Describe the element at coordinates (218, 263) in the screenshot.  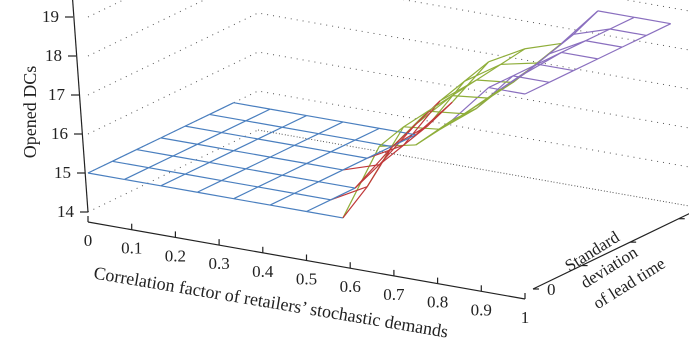
I see `x-tick-label: 0.3` at that location.